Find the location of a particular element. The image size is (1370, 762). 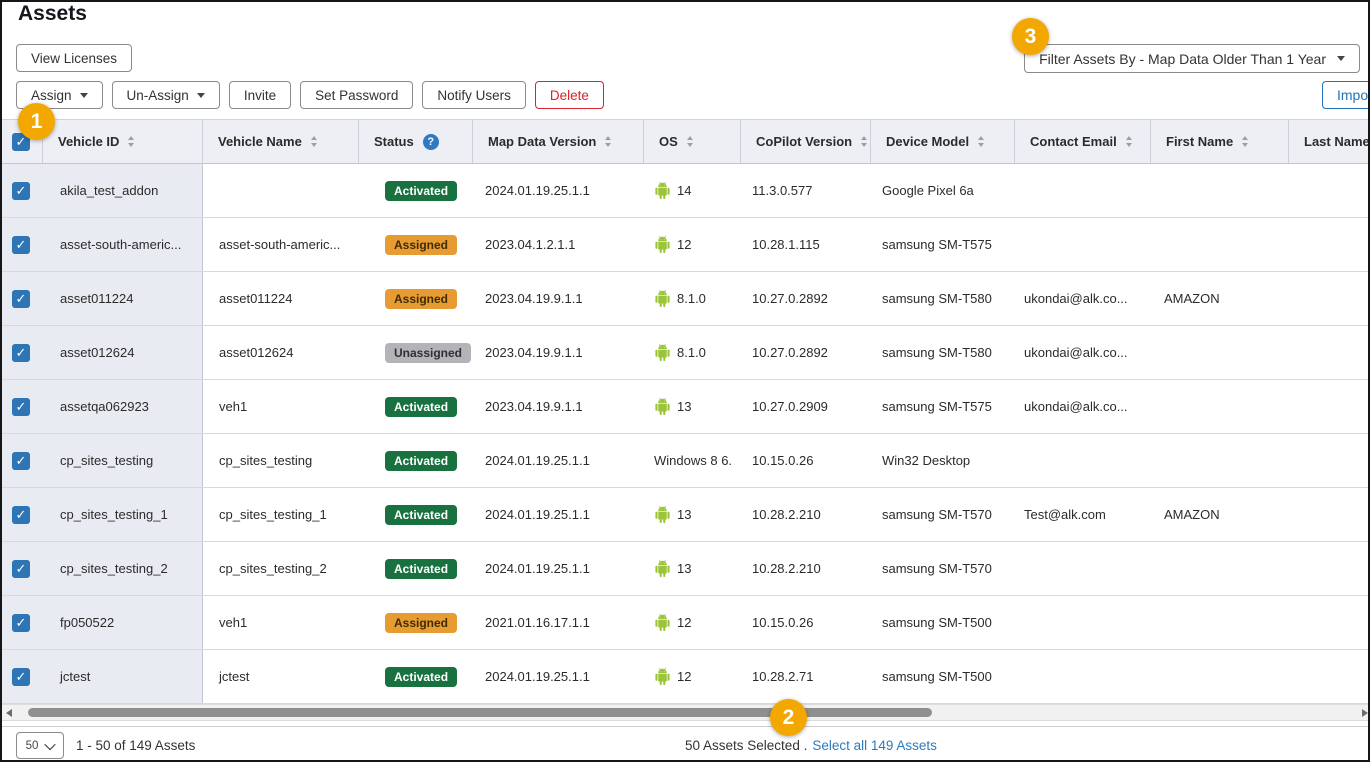

column-header-map-data-version: Map Data Version is located at coordinates (557, 141).